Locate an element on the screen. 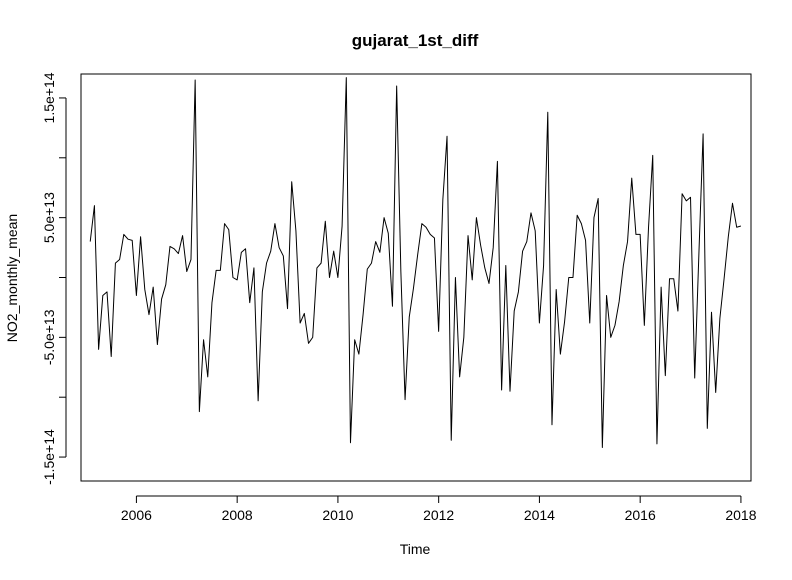 This screenshot has height=580, width=792. x-tick-label: 2012 is located at coordinates (438, 515).